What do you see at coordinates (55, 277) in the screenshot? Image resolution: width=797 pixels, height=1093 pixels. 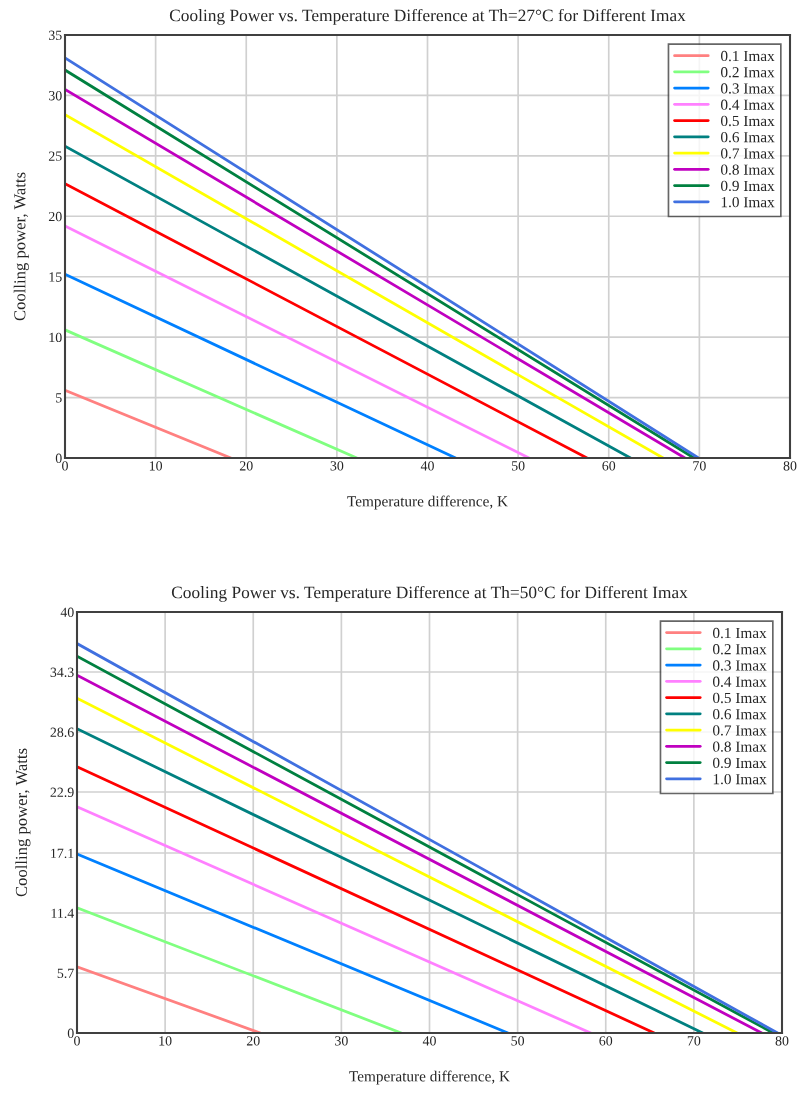 I see `y-tick-label: 15` at bounding box center [55, 277].